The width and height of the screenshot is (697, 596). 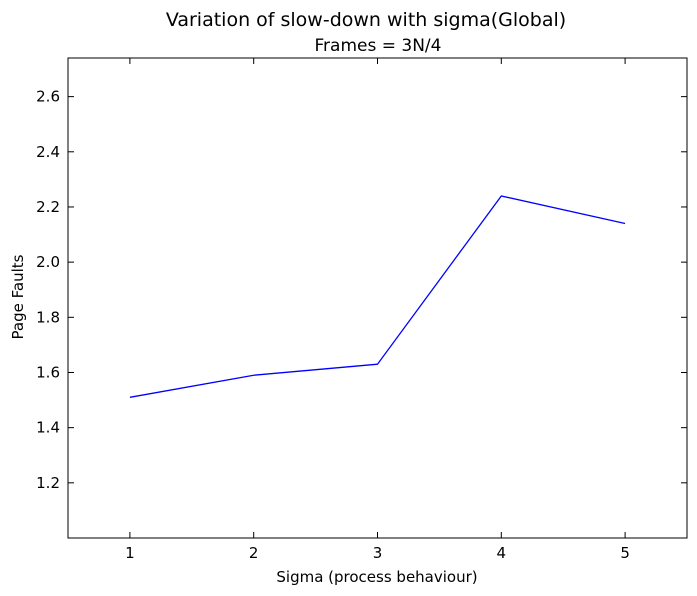 What do you see at coordinates (130, 553) in the screenshot?
I see `x-tick-label: 1` at bounding box center [130, 553].